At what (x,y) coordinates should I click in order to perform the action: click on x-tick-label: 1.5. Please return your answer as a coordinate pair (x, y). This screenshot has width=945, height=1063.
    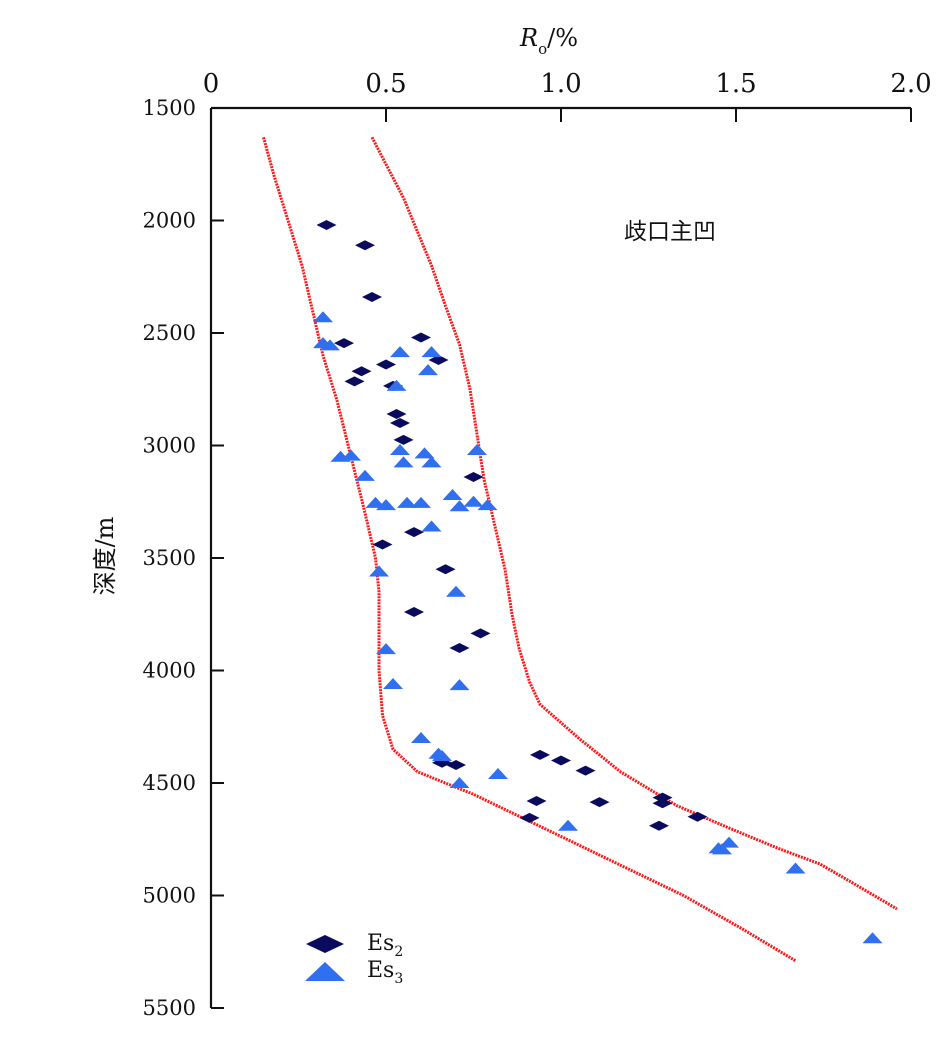
    Looking at the image, I should click on (735, 84).